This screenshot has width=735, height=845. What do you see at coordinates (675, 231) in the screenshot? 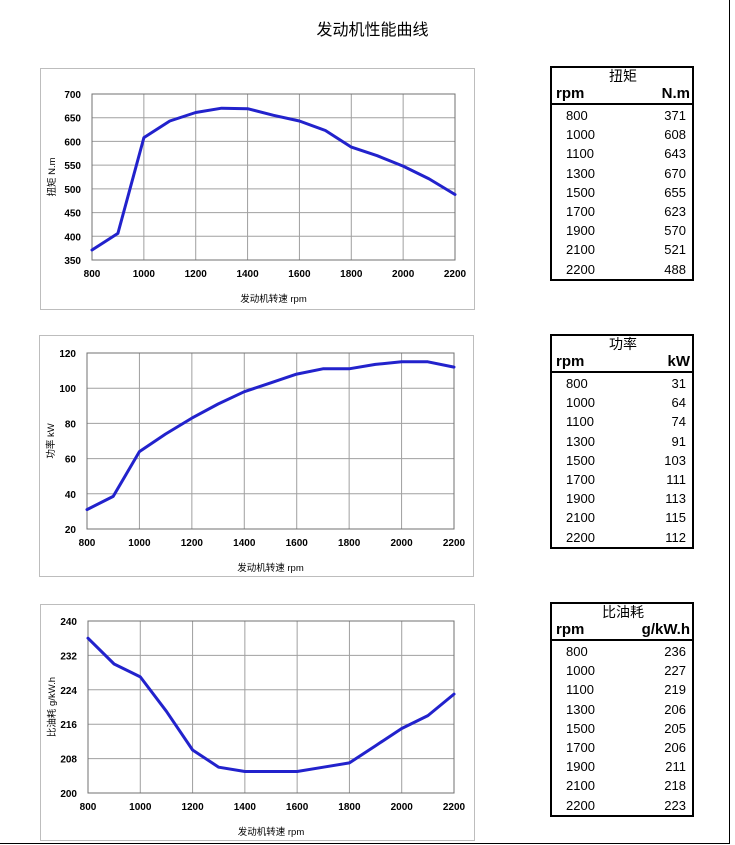
I see `cell-value: 570` at bounding box center [675, 231].